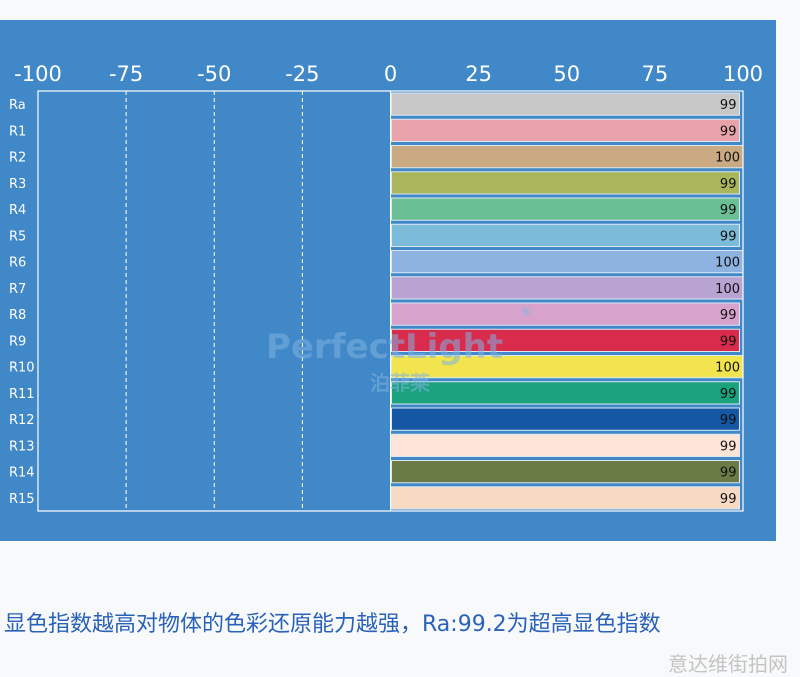 The height and width of the screenshot is (677, 800). I want to click on bar-r13, so click(565, 445).